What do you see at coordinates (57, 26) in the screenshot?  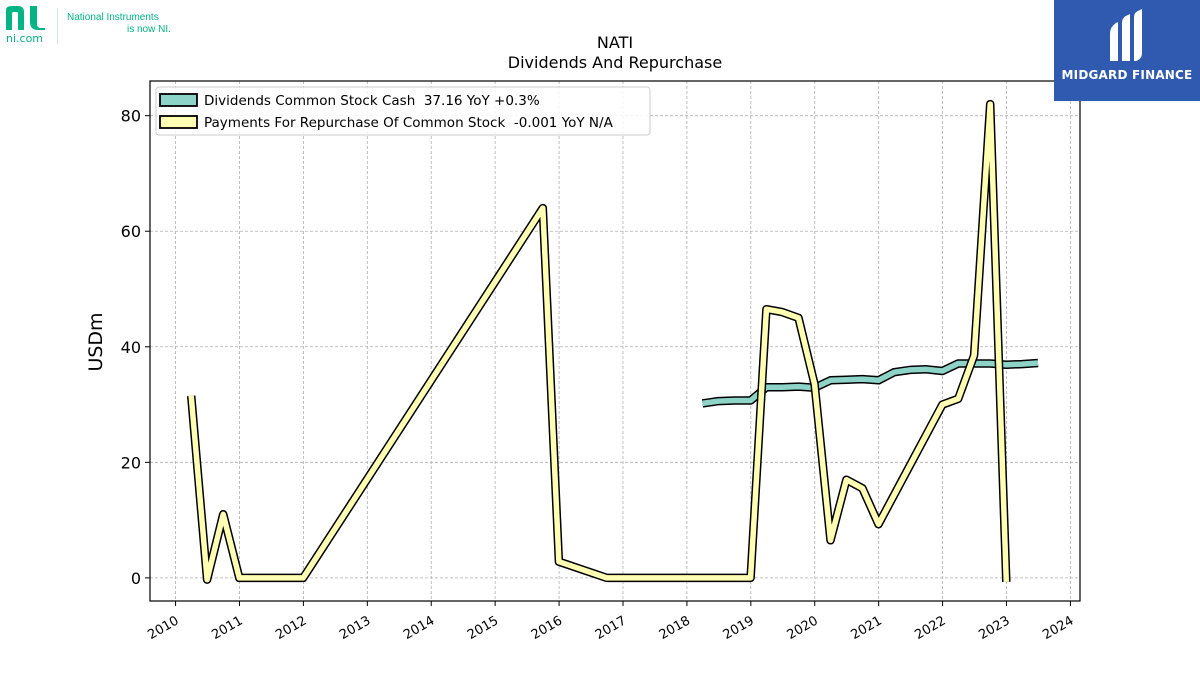 I see `ni-divider` at bounding box center [57, 26].